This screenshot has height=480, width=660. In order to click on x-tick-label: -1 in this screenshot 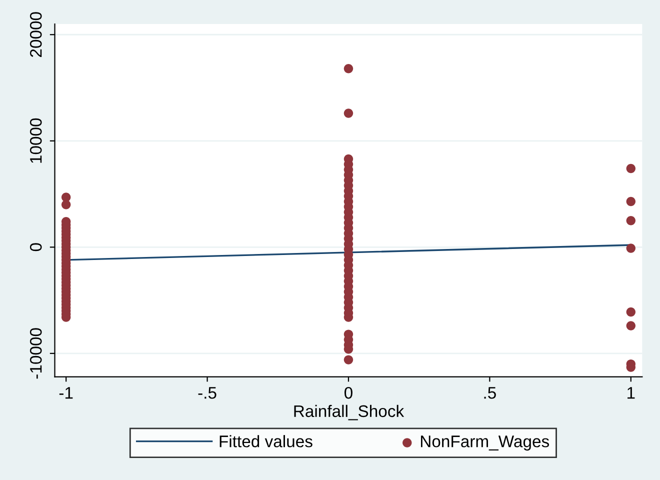, I will do `click(66, 393)`.